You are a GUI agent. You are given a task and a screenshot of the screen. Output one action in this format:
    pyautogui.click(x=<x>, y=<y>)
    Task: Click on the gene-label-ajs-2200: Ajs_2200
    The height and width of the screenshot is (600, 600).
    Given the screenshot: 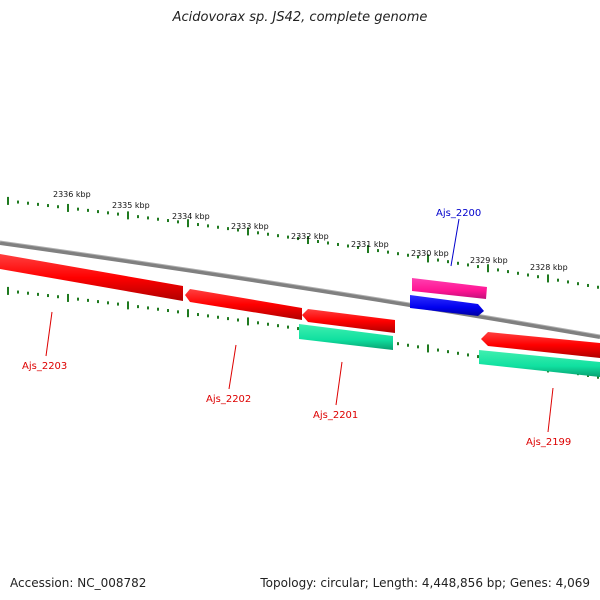 What is the action you would take?
    pyautogui.click(x=458, y=213)
    